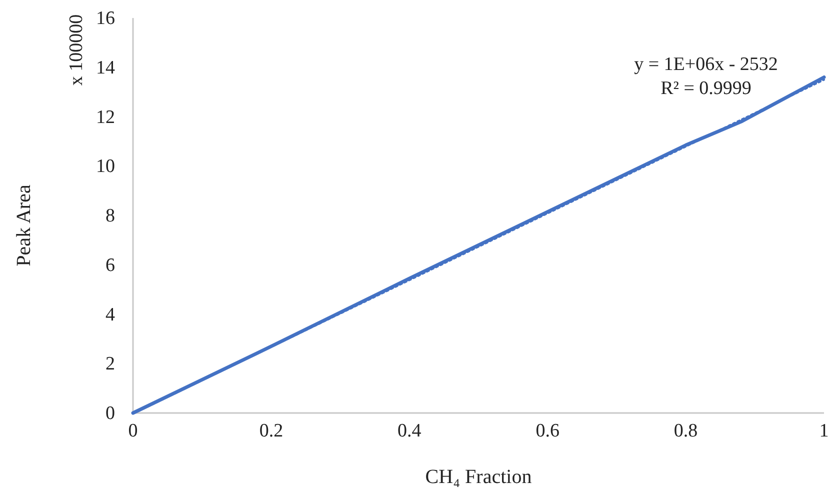 This screenshot has width=832, height=495. Describe the element at coordinates (105, 167) in the screenshot. I see `y-tick-label: 10` at that location.